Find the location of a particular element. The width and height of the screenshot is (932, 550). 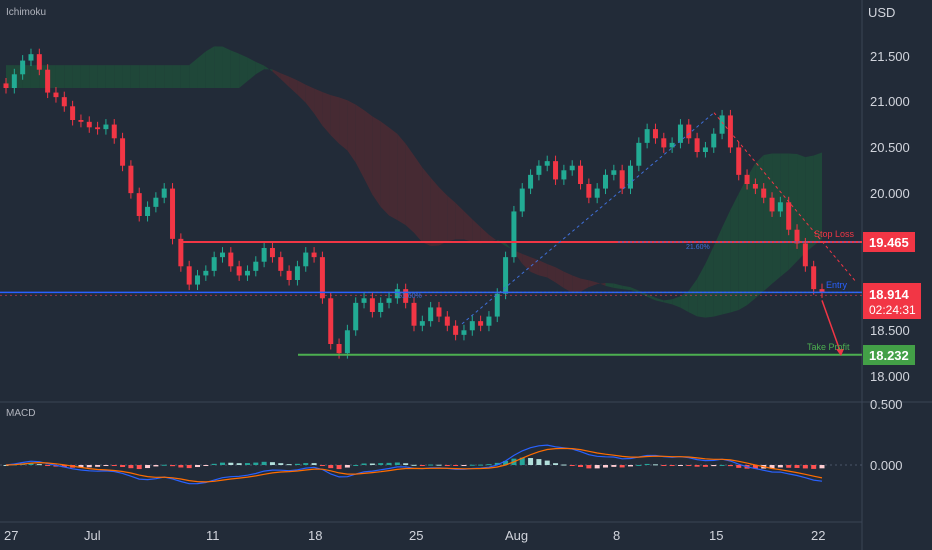

take-profit-price-badge is located at coordinates (889, 355).